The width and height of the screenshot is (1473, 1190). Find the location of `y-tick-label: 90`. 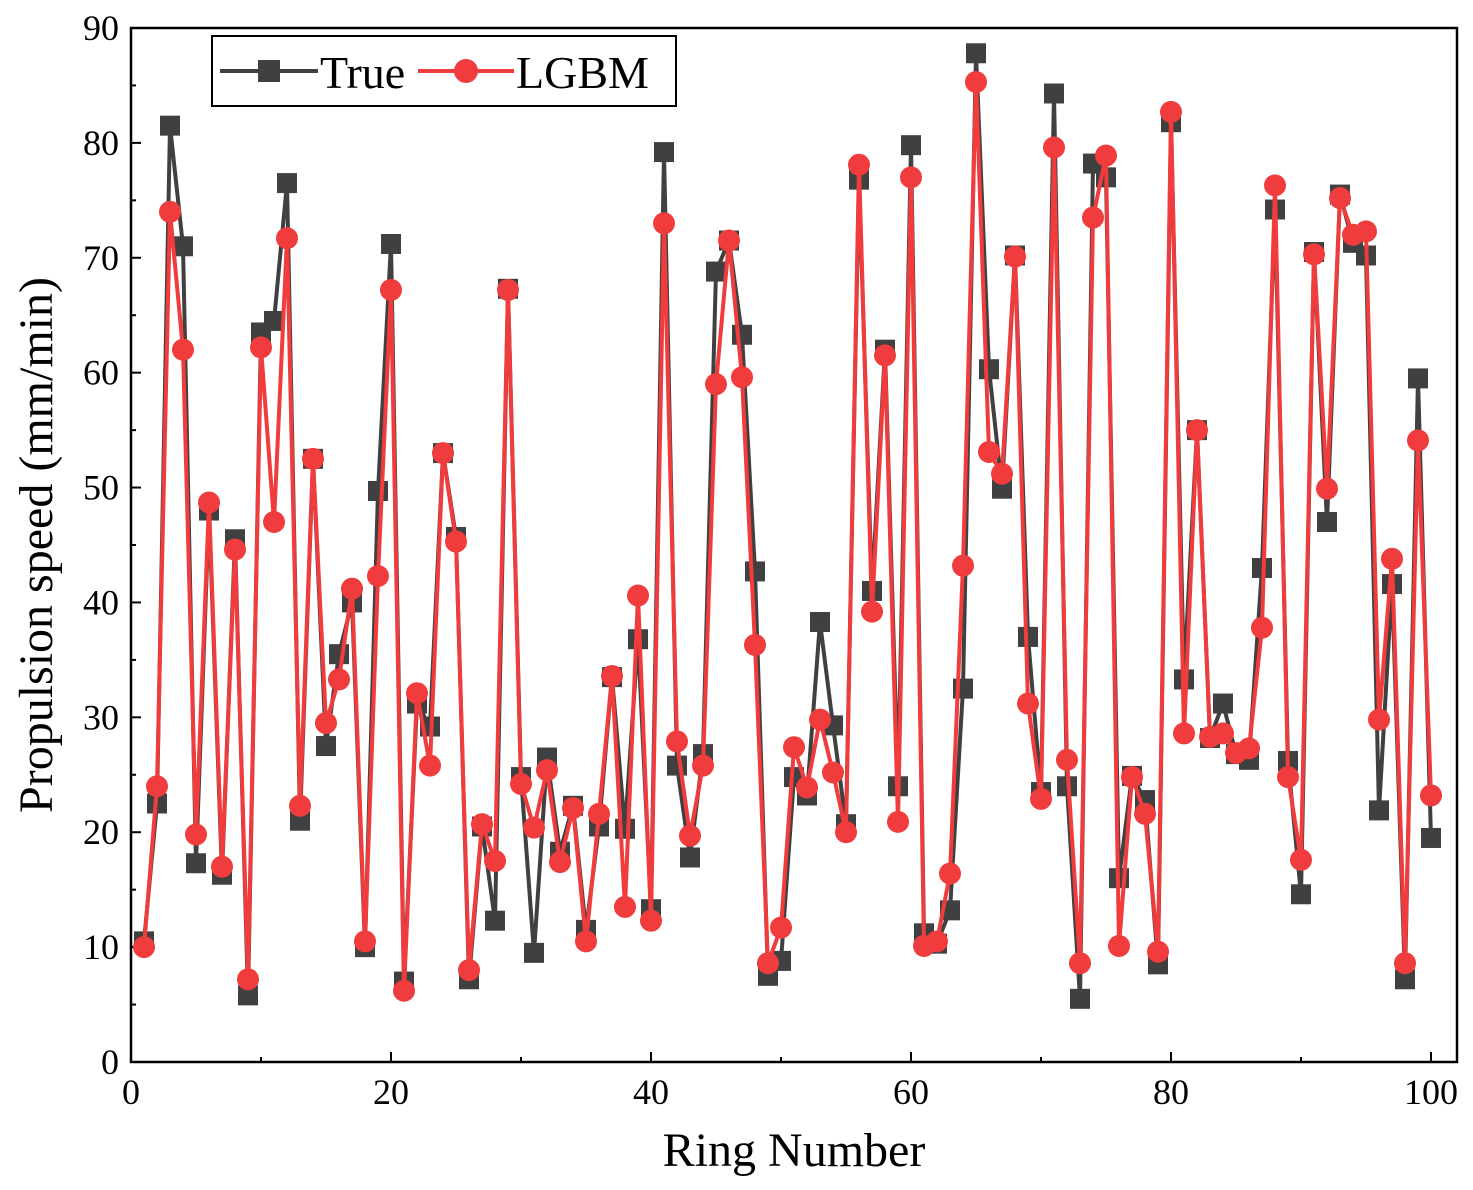

y-tick-label: 90 is located at coordinates (101, 28).